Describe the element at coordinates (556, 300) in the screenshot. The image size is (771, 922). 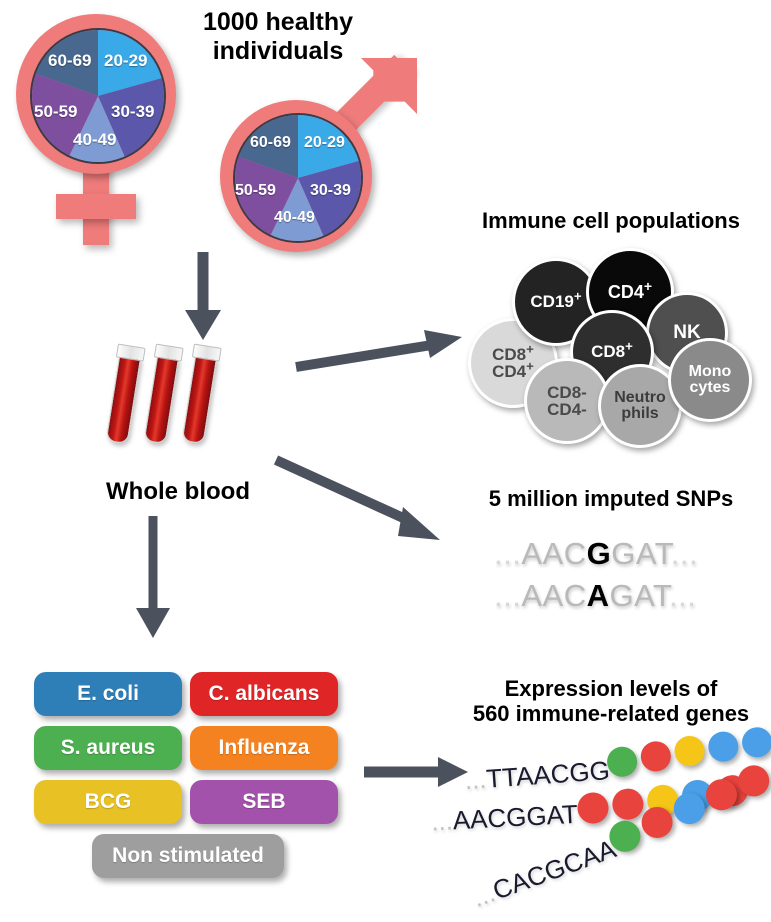
I see `immune-cell-label: CD19+` at that location.